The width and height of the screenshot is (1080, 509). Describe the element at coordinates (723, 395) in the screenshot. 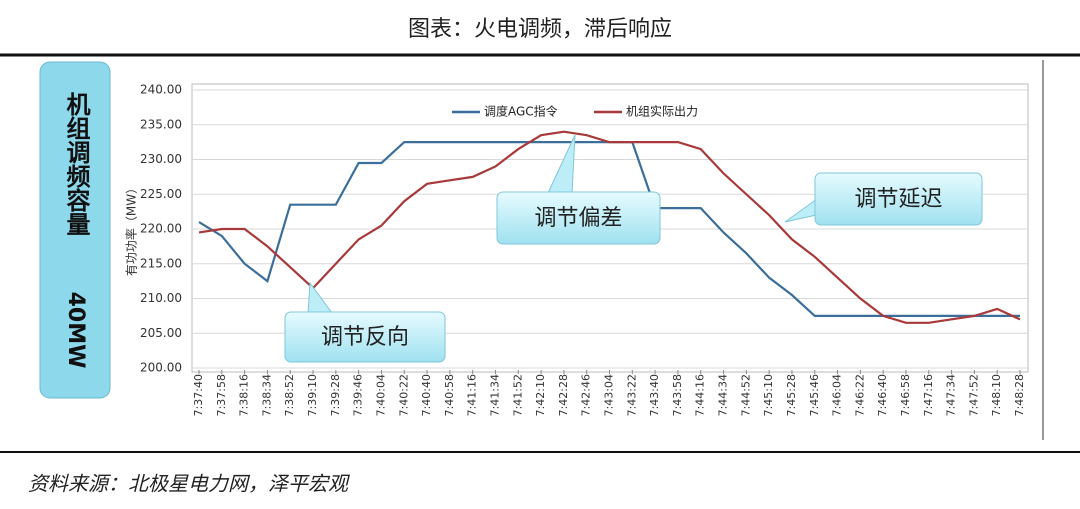

I see `x-tick-label: 7:44:34` at that location.